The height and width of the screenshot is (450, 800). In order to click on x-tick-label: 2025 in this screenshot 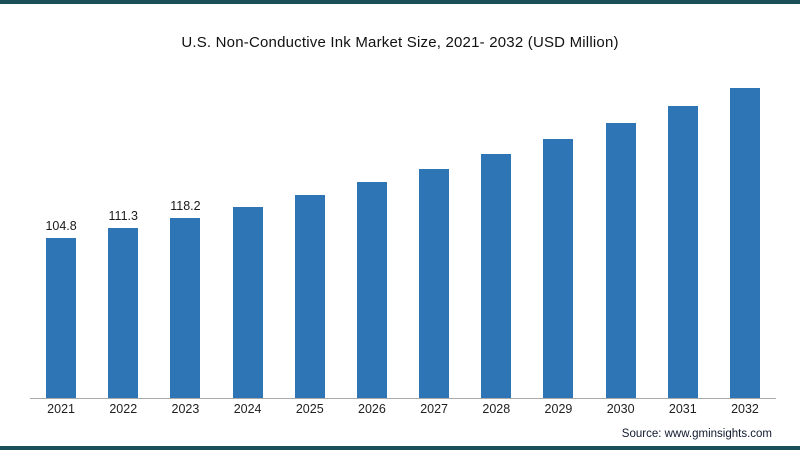, I will do `click(309, 409)`.